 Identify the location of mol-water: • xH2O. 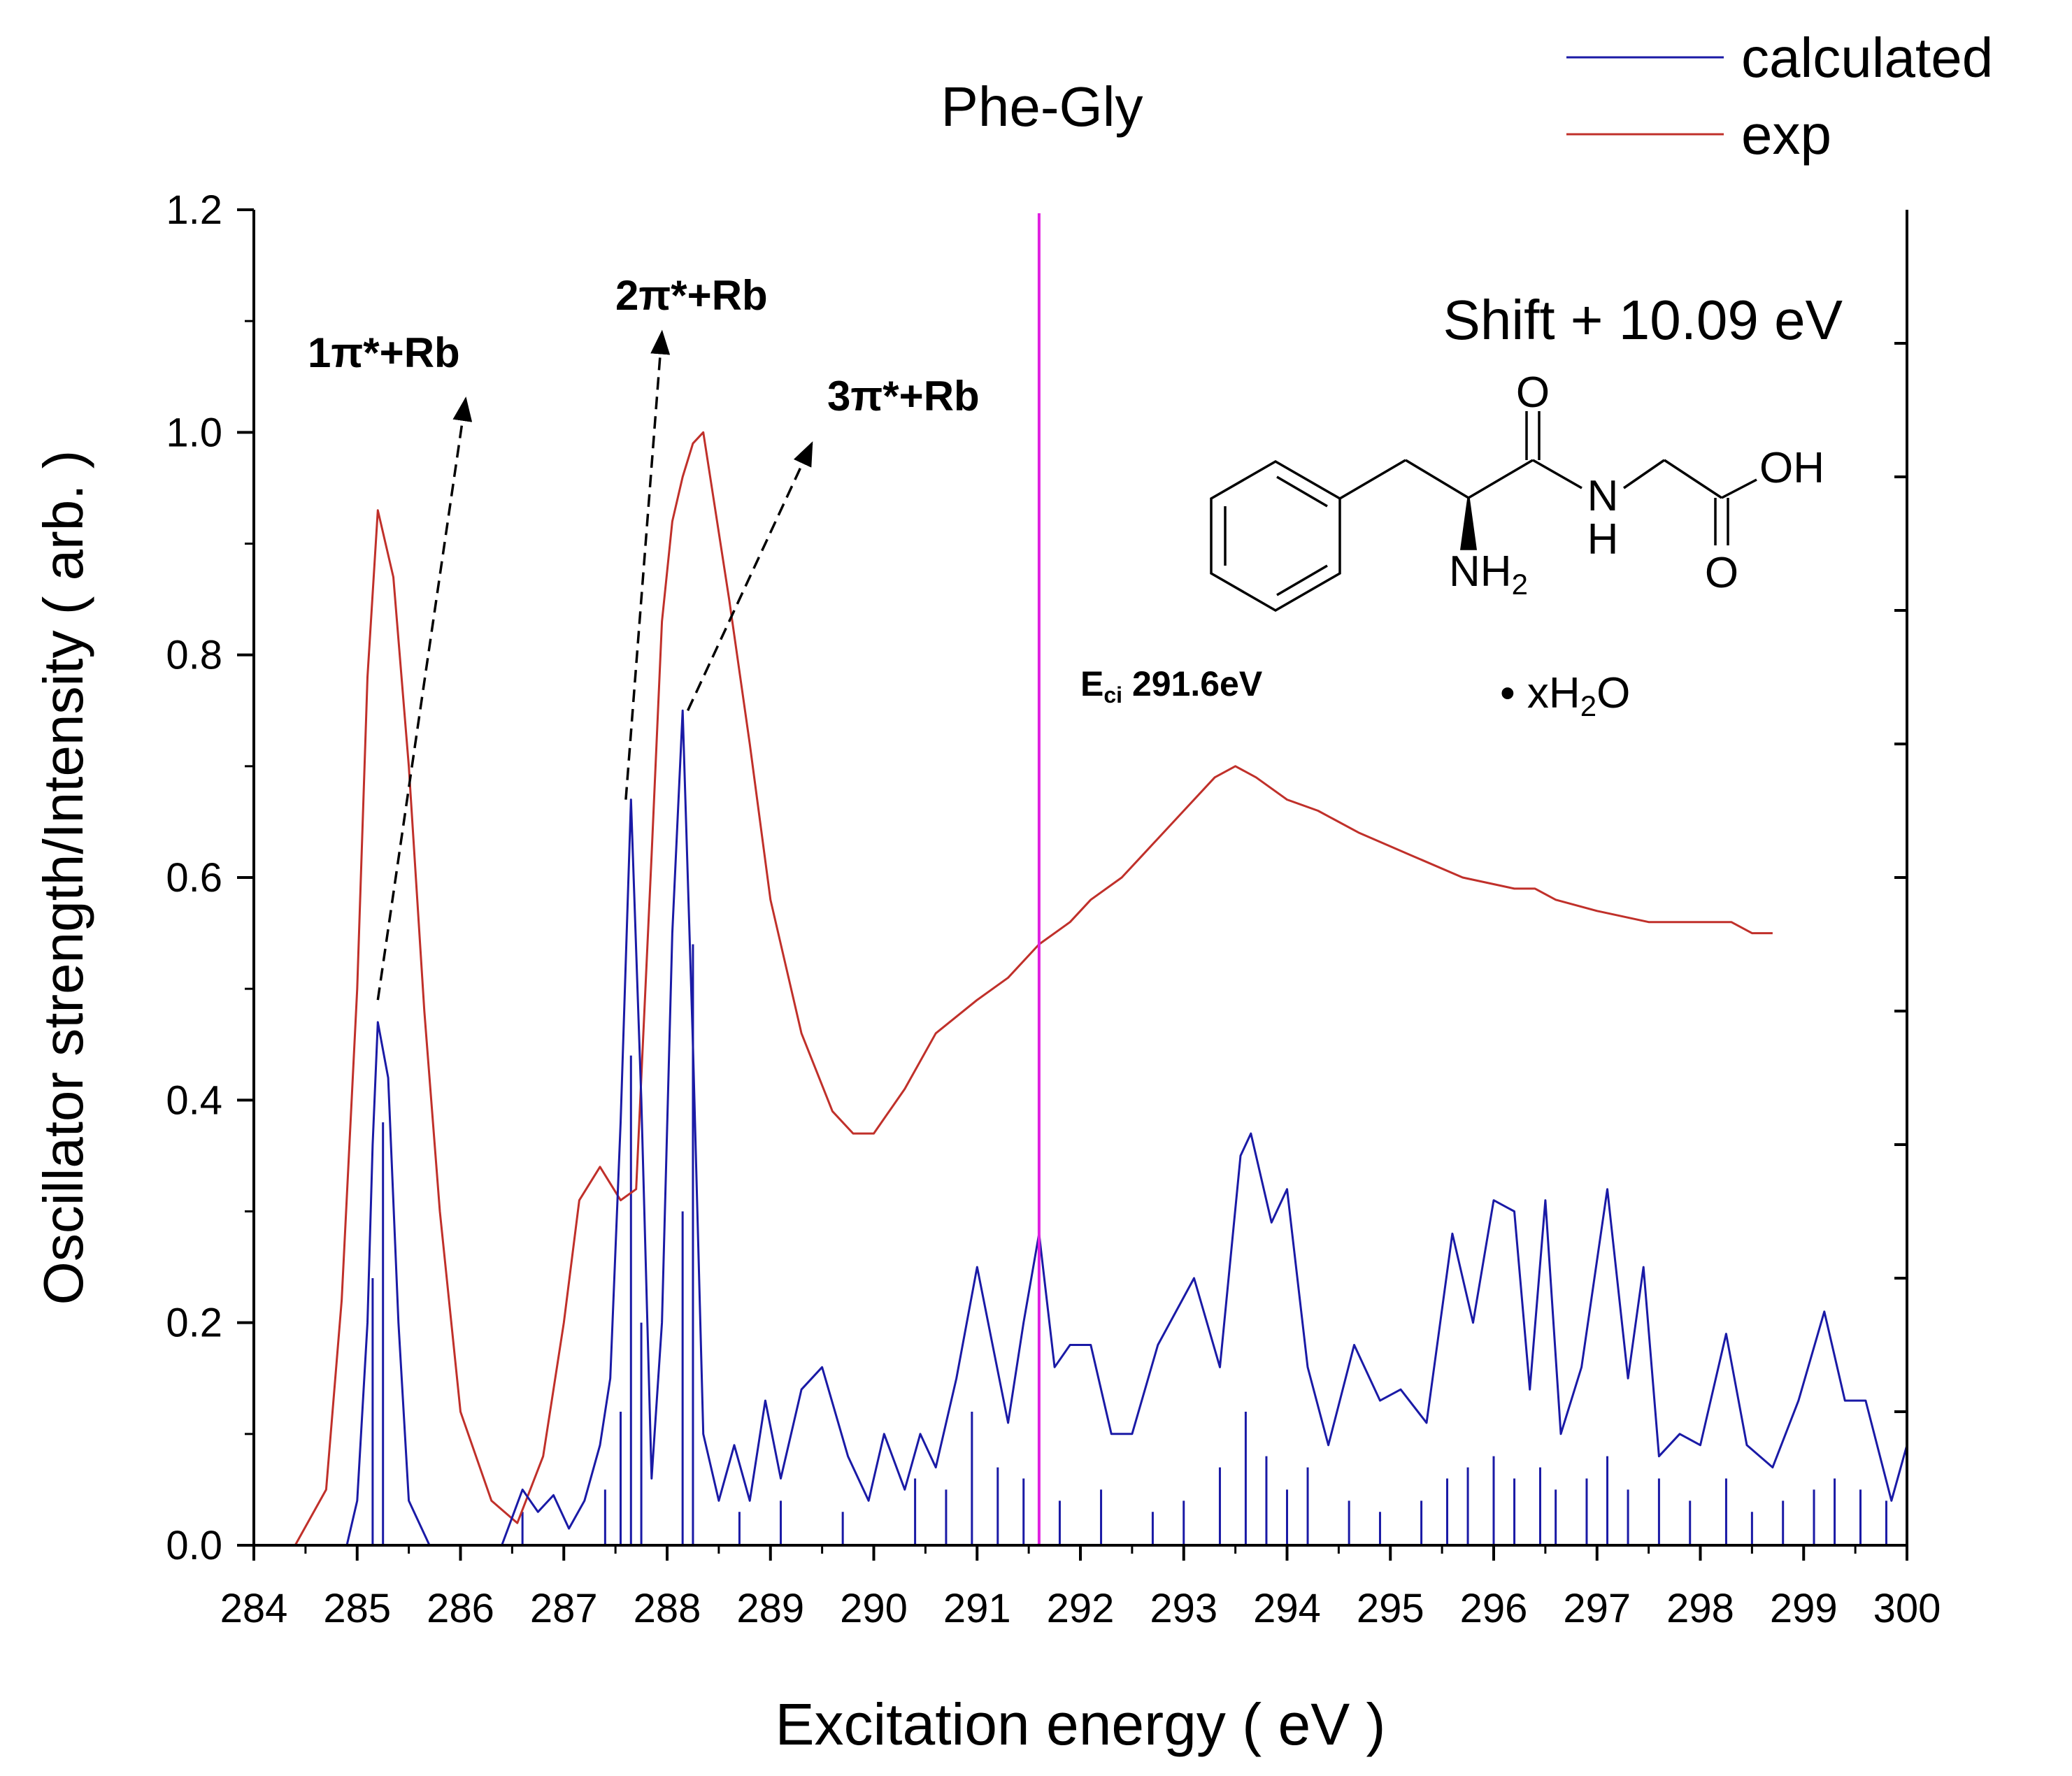
(1565, 695).